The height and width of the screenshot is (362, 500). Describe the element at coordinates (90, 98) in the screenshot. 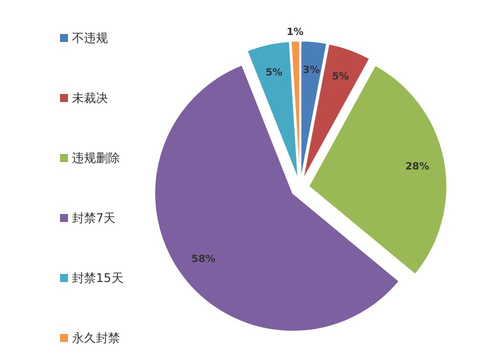

I see `legend-label: 未裁决` at that location.